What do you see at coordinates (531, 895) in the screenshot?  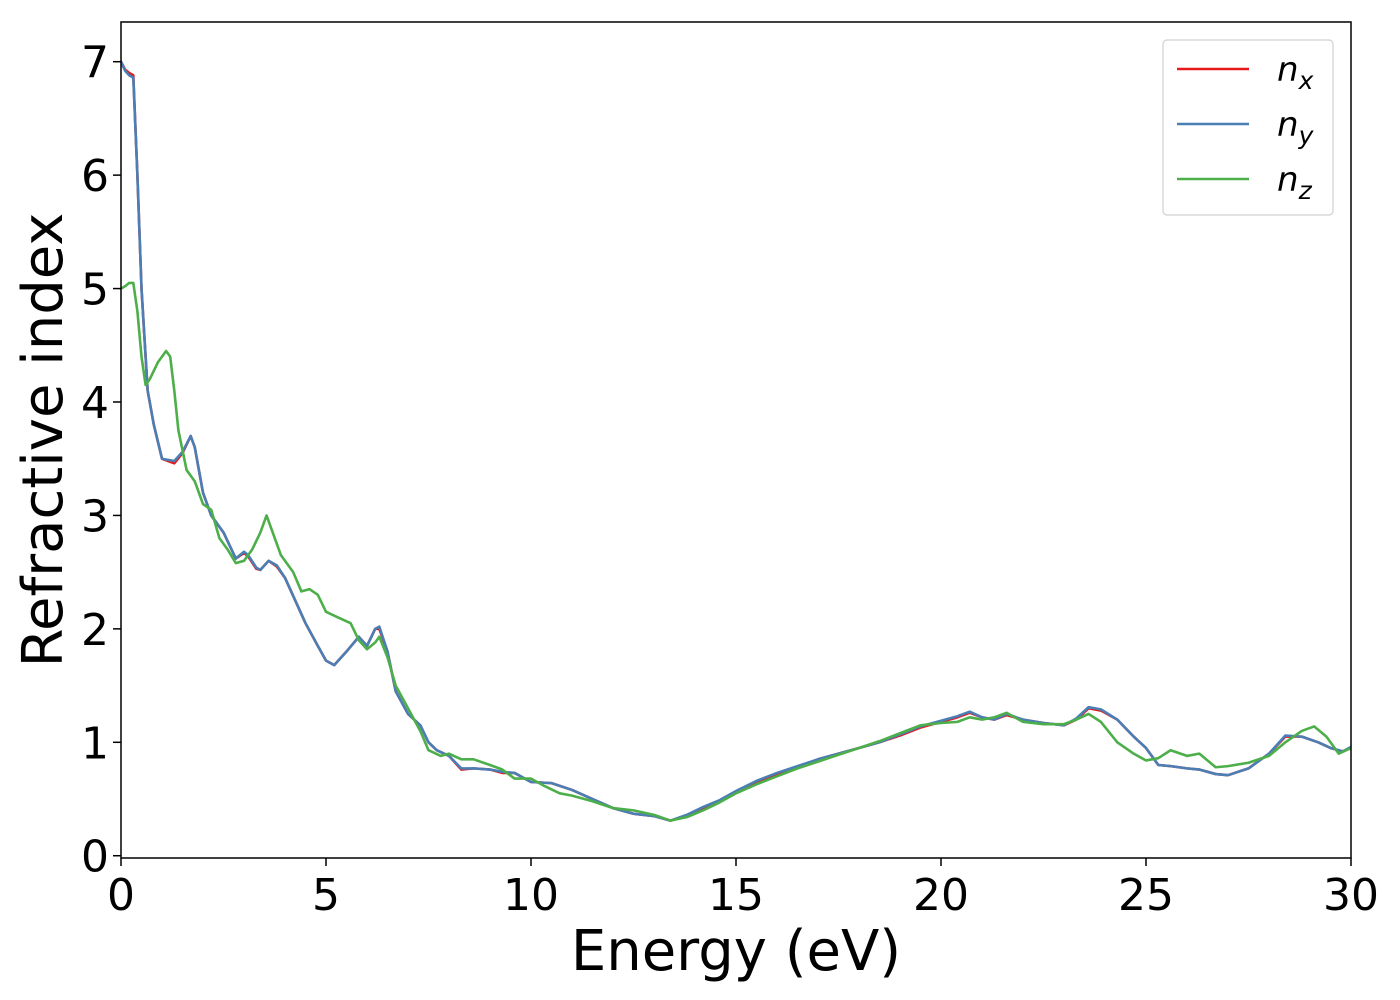 I see `x-tick-label: 10` at bounding box center [531, 895].